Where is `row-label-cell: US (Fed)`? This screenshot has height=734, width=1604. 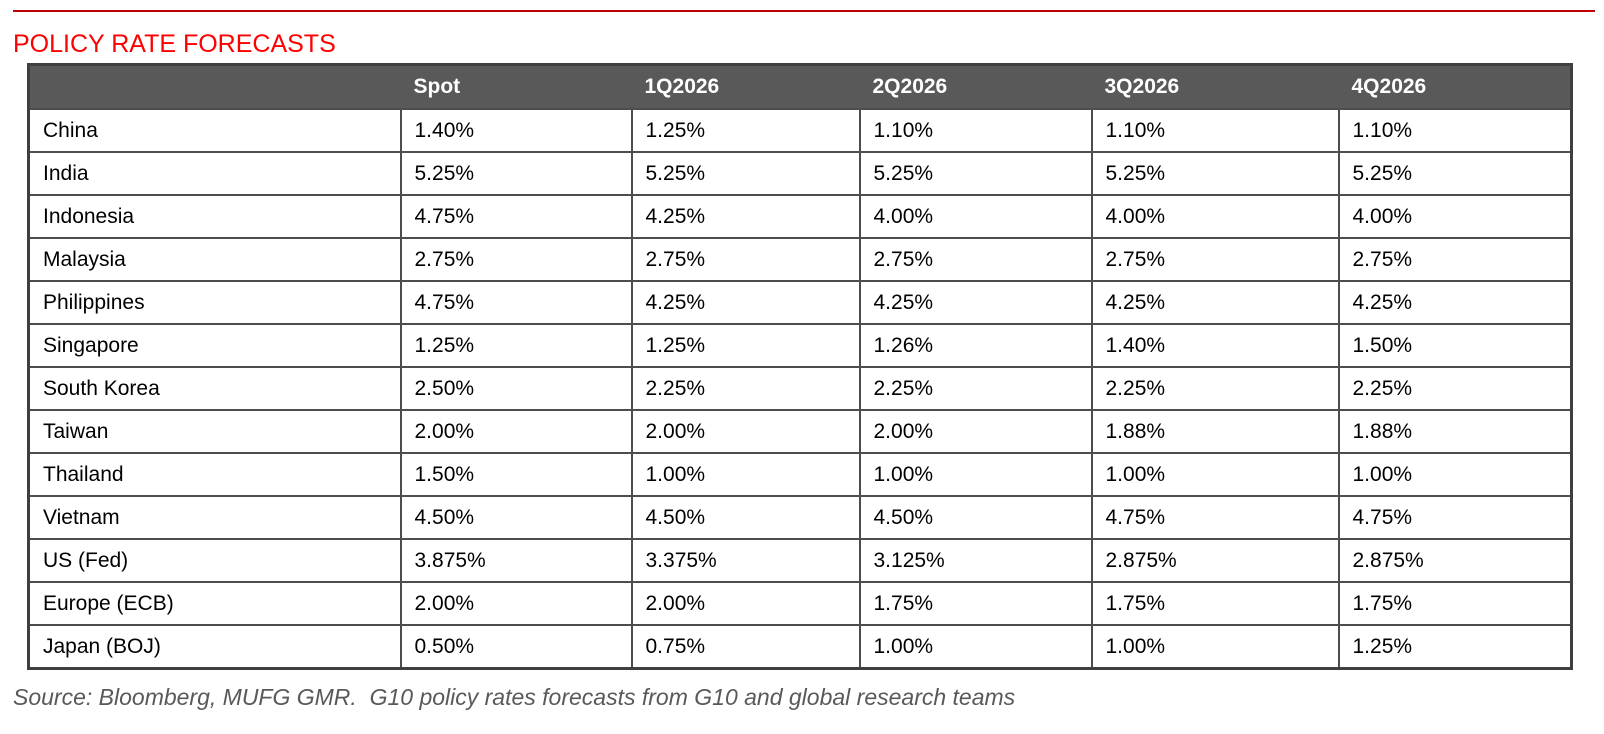 row-label-cell: US (Fed) is located at coordinates (214, 560).